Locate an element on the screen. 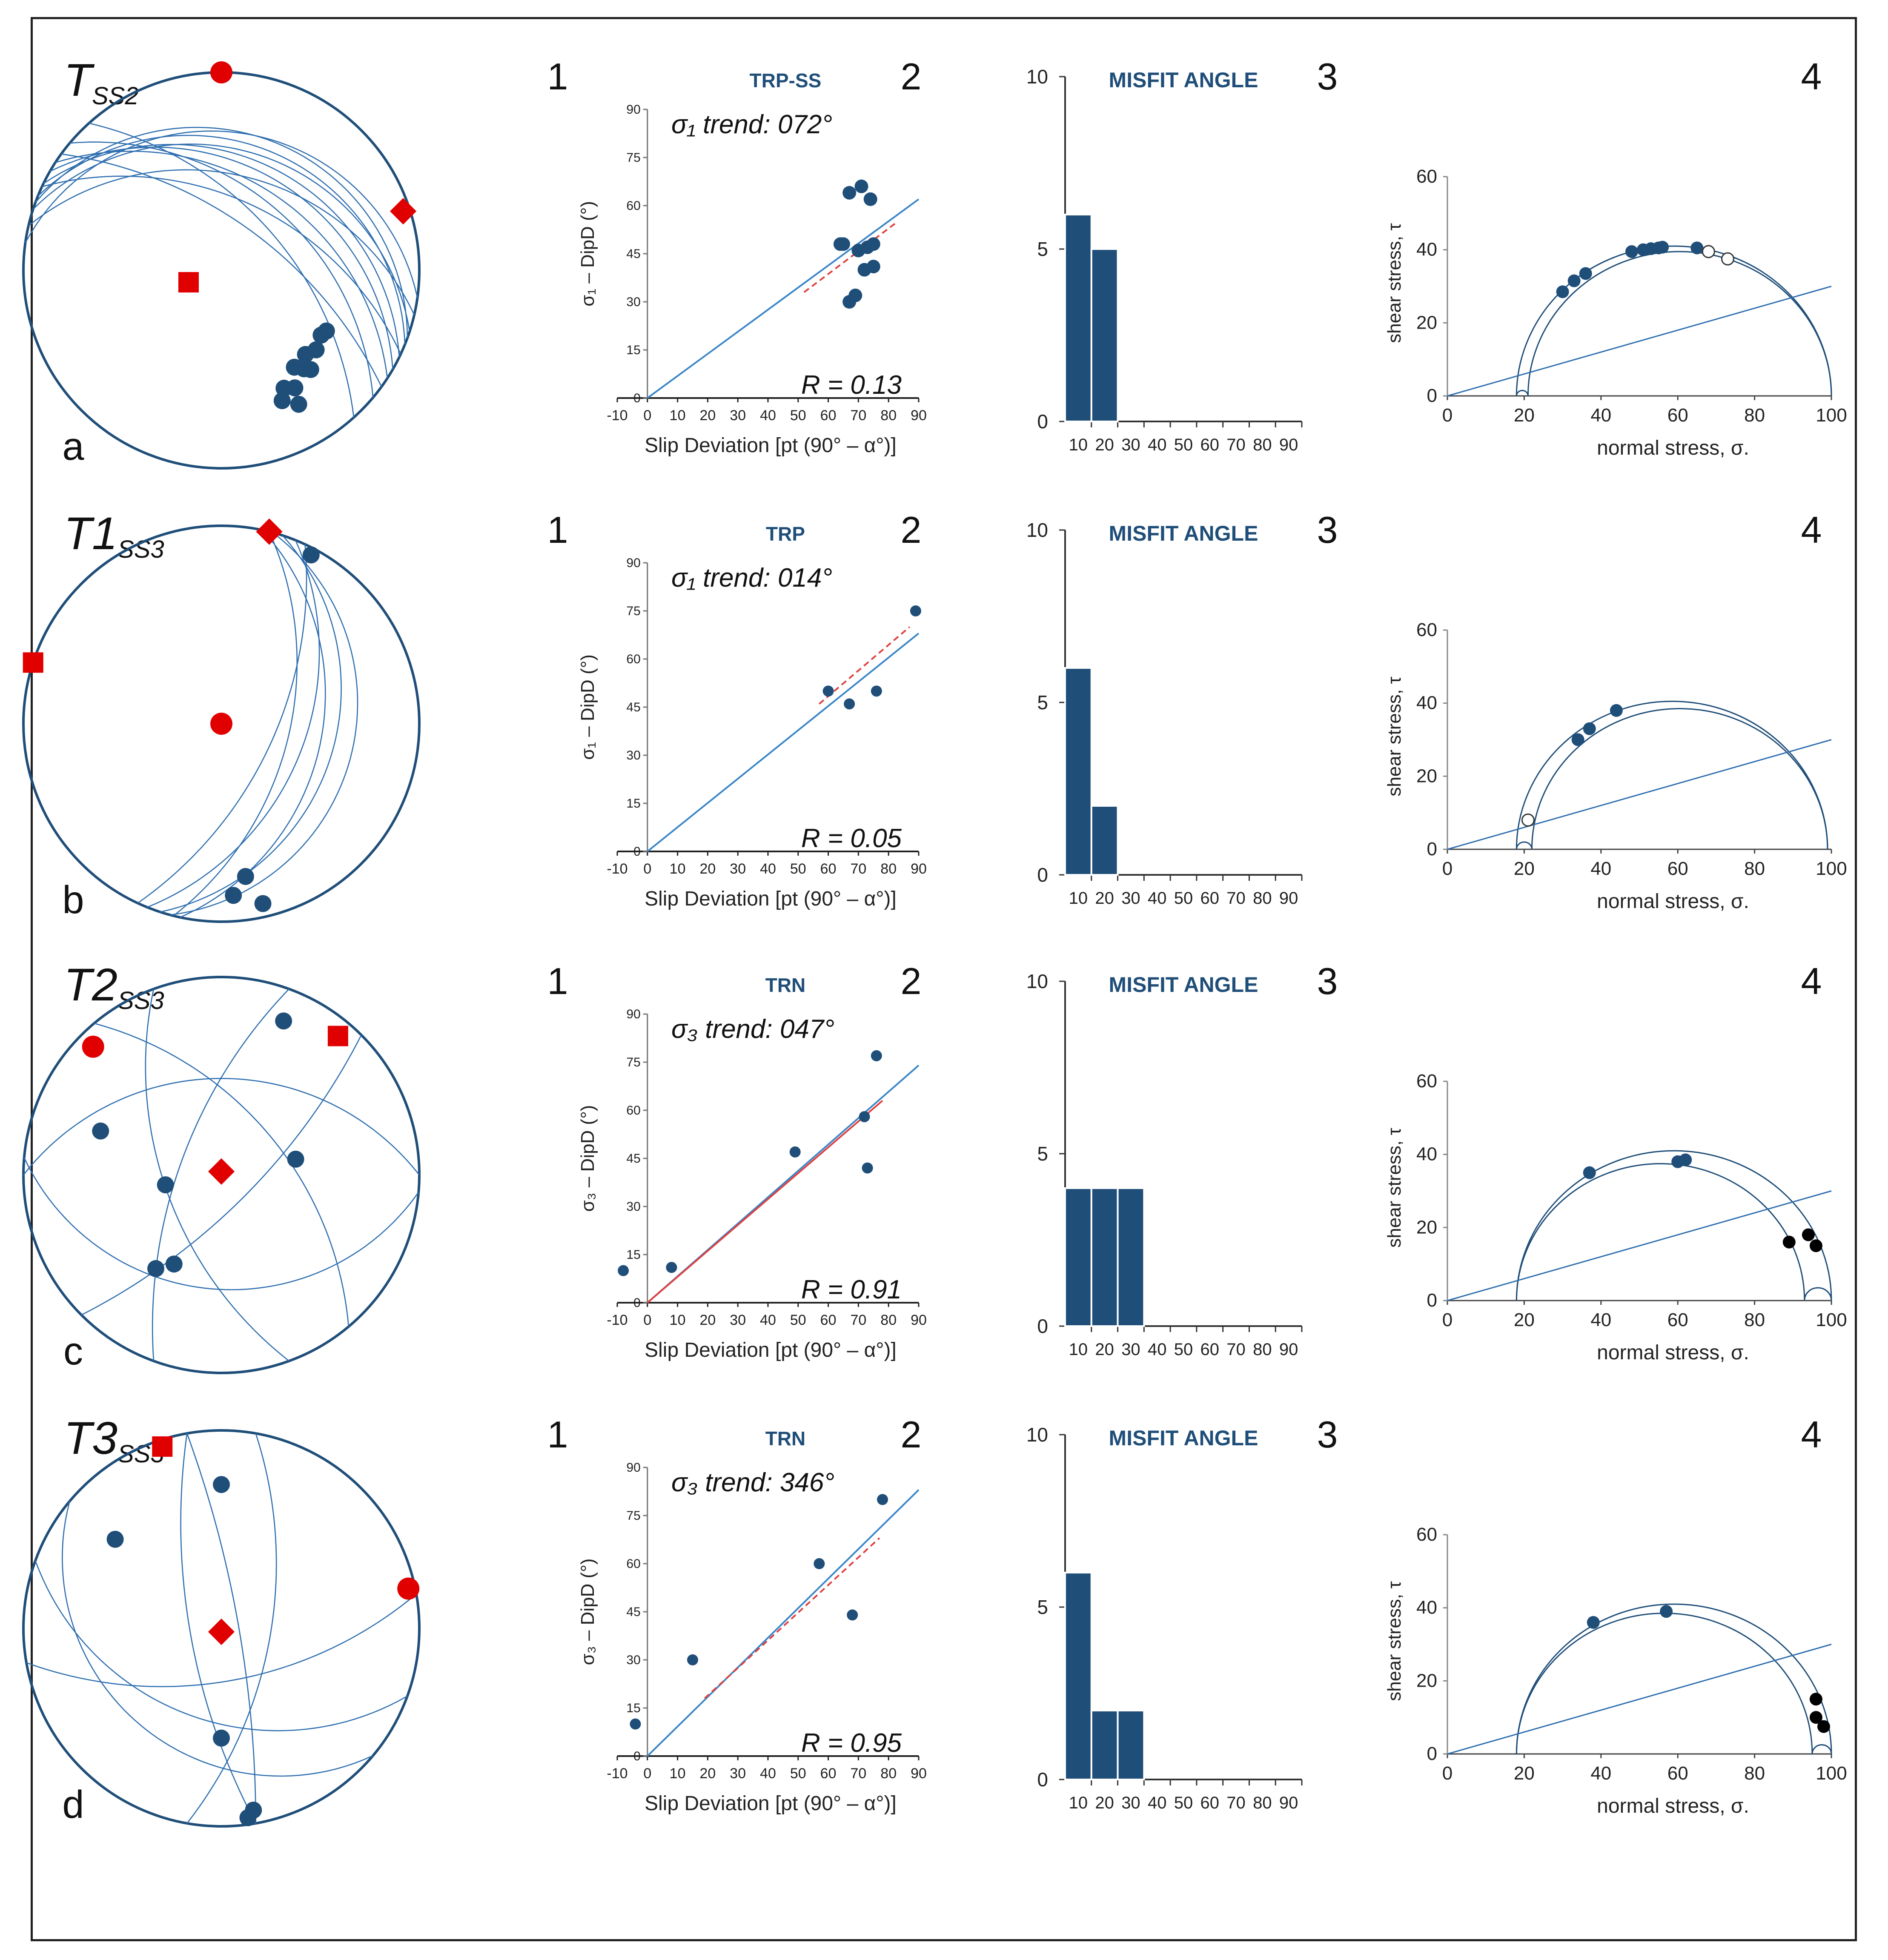 Image resolution: width=1888 pixels, height=1960 pixels. mohr-point is located at coordinates (1666, 1611).